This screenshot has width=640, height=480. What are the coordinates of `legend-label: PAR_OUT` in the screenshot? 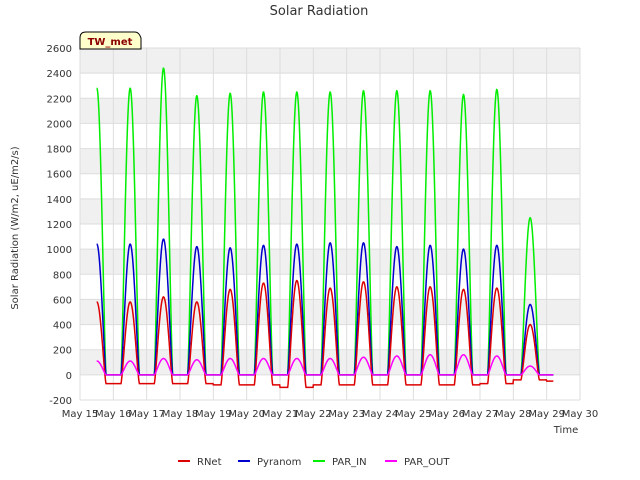 It's located at (427, 462).